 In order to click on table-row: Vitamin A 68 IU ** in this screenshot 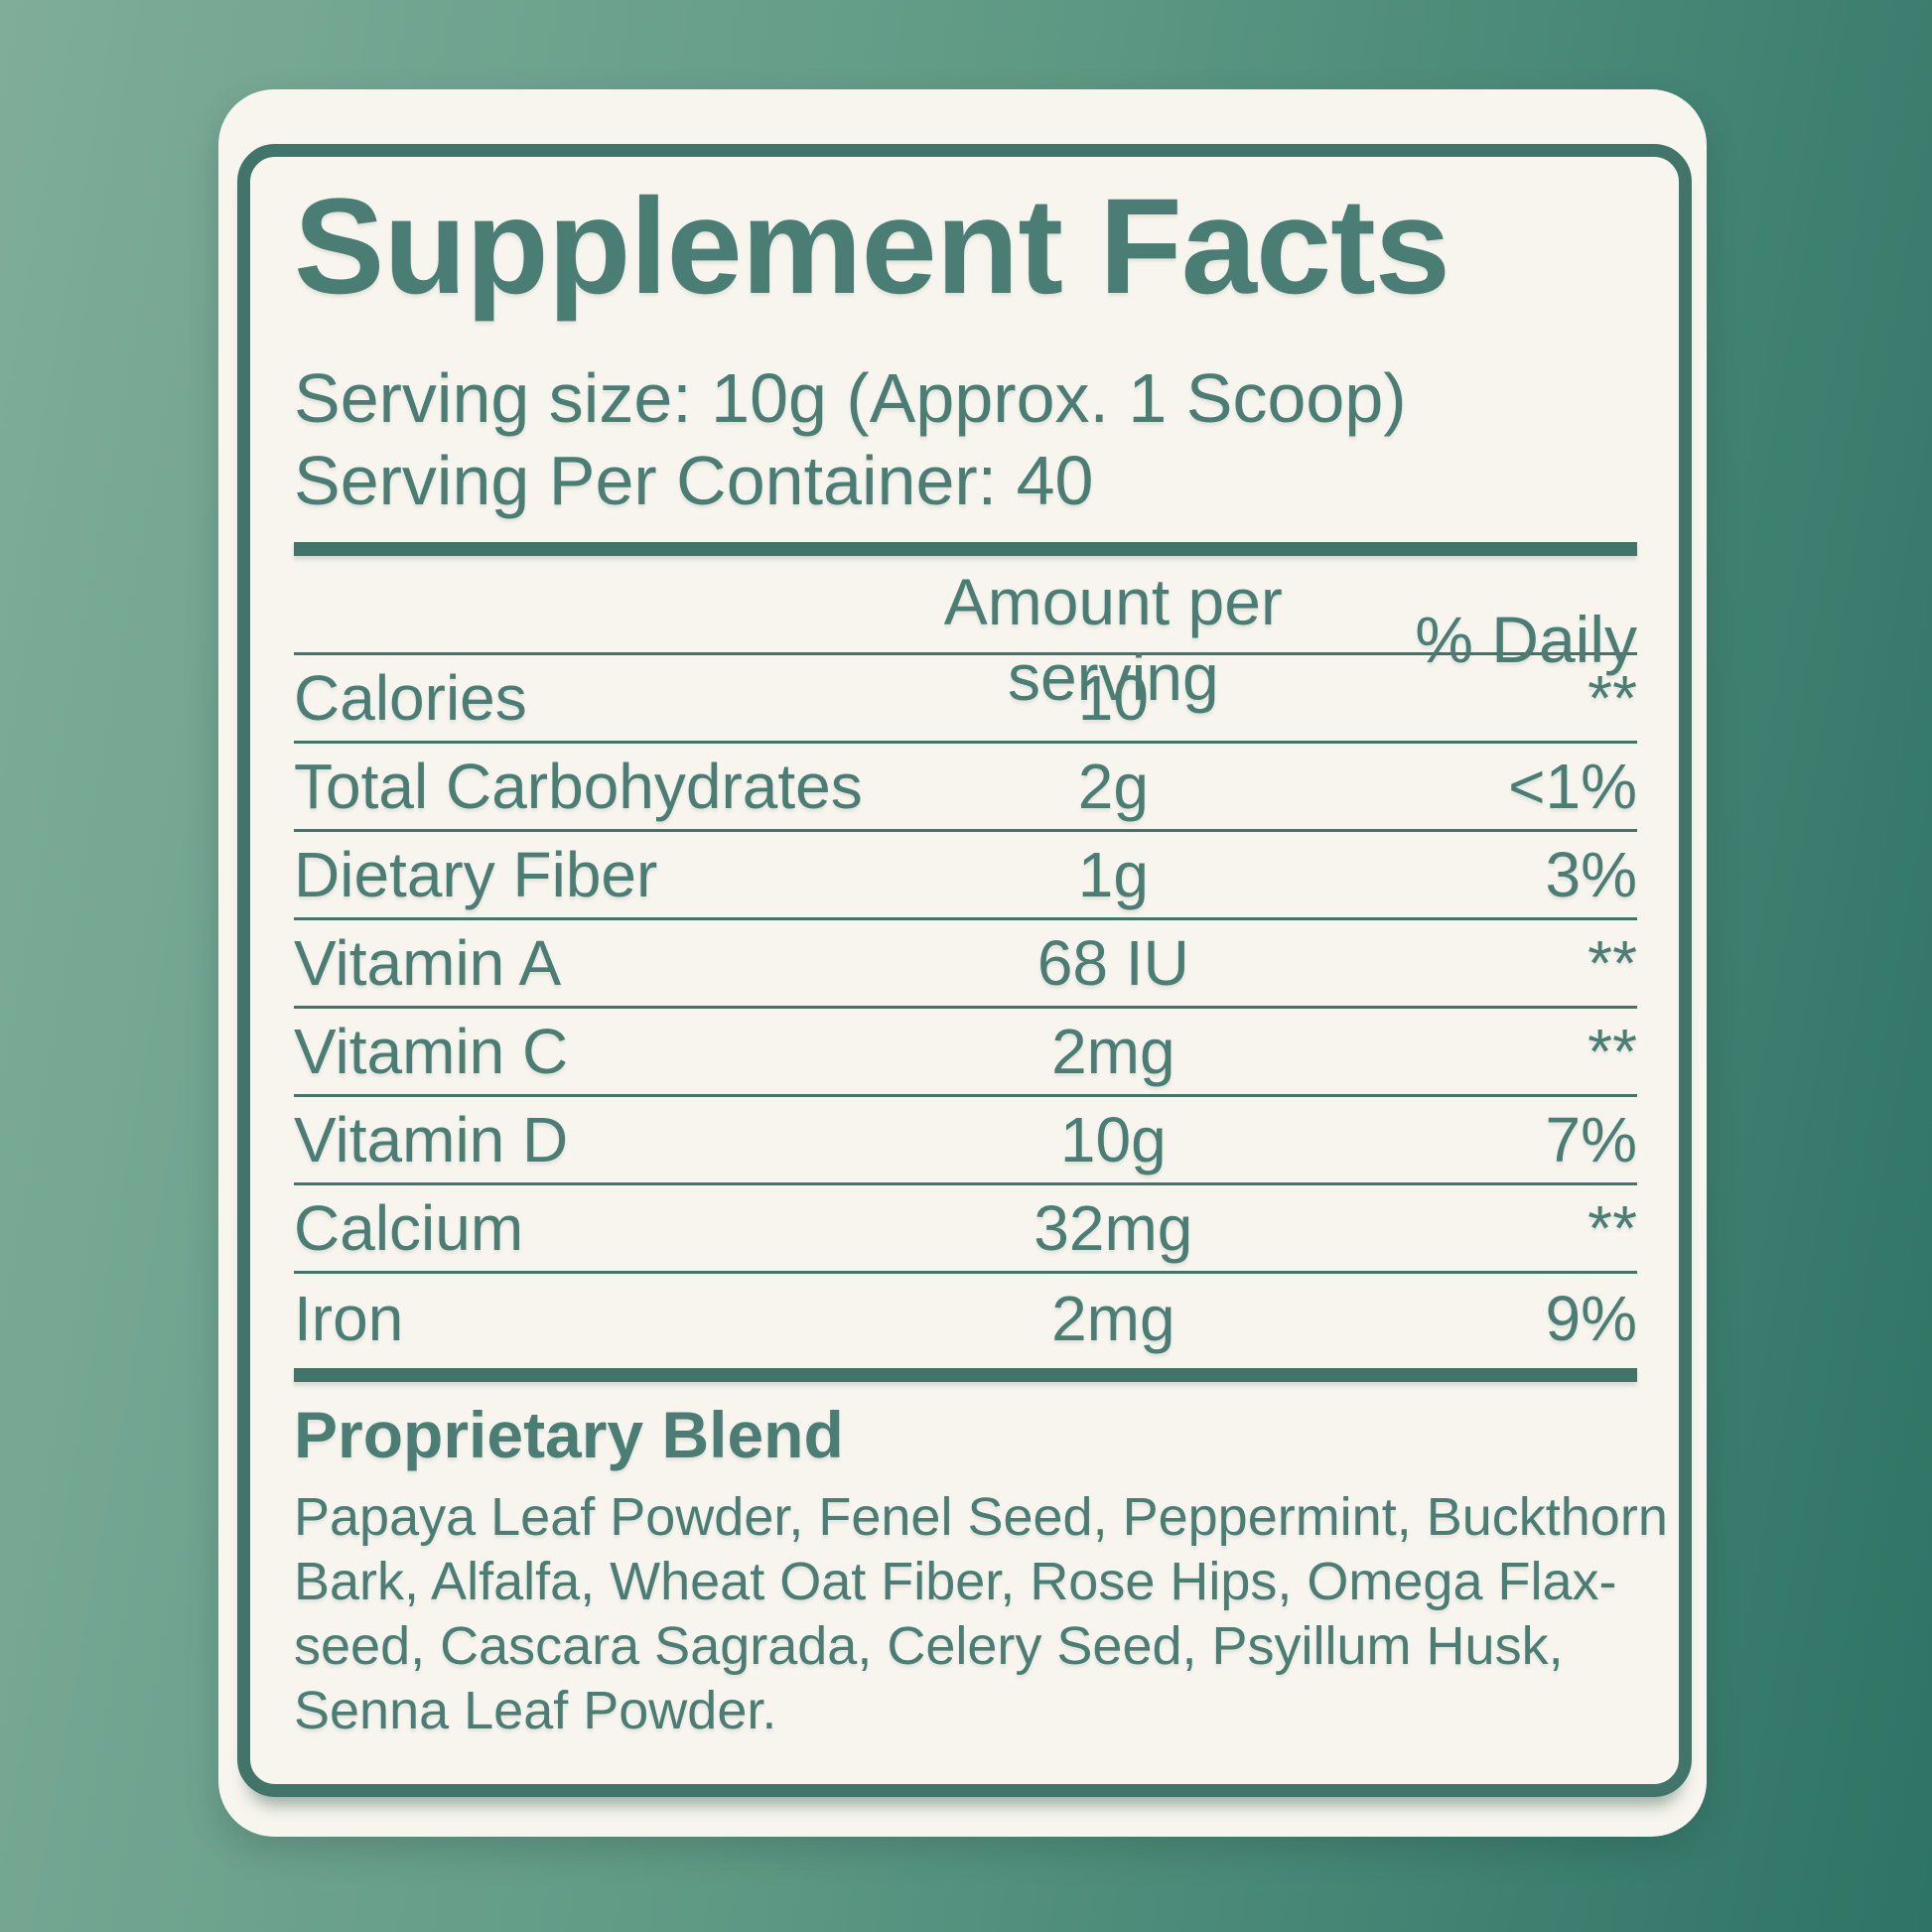, I will do `click(966, 965)`.